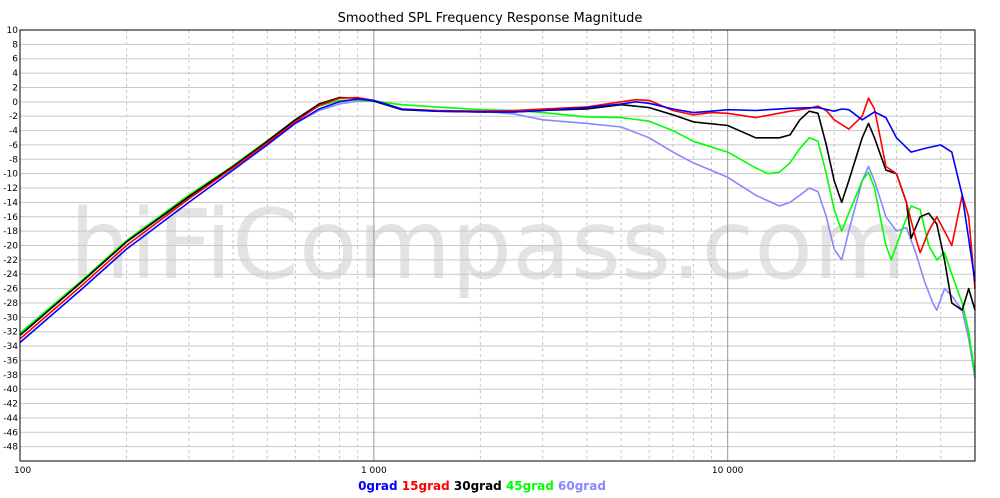 This screenshot has width=1000, height=498. What do you see at coordinates (10, 189) in the screenshot?
I see `y-tick-label: -12` at bounding box center [10, 189].